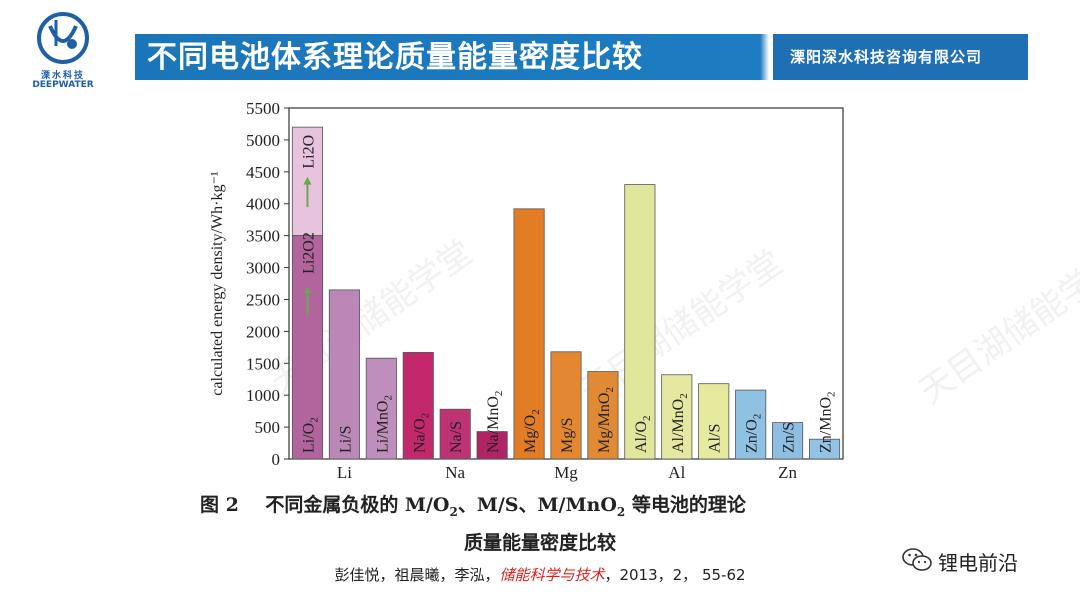 This screenshot has height=607, width=1080. I want to click on bar-label: Zn/O2, so click(754, 433).